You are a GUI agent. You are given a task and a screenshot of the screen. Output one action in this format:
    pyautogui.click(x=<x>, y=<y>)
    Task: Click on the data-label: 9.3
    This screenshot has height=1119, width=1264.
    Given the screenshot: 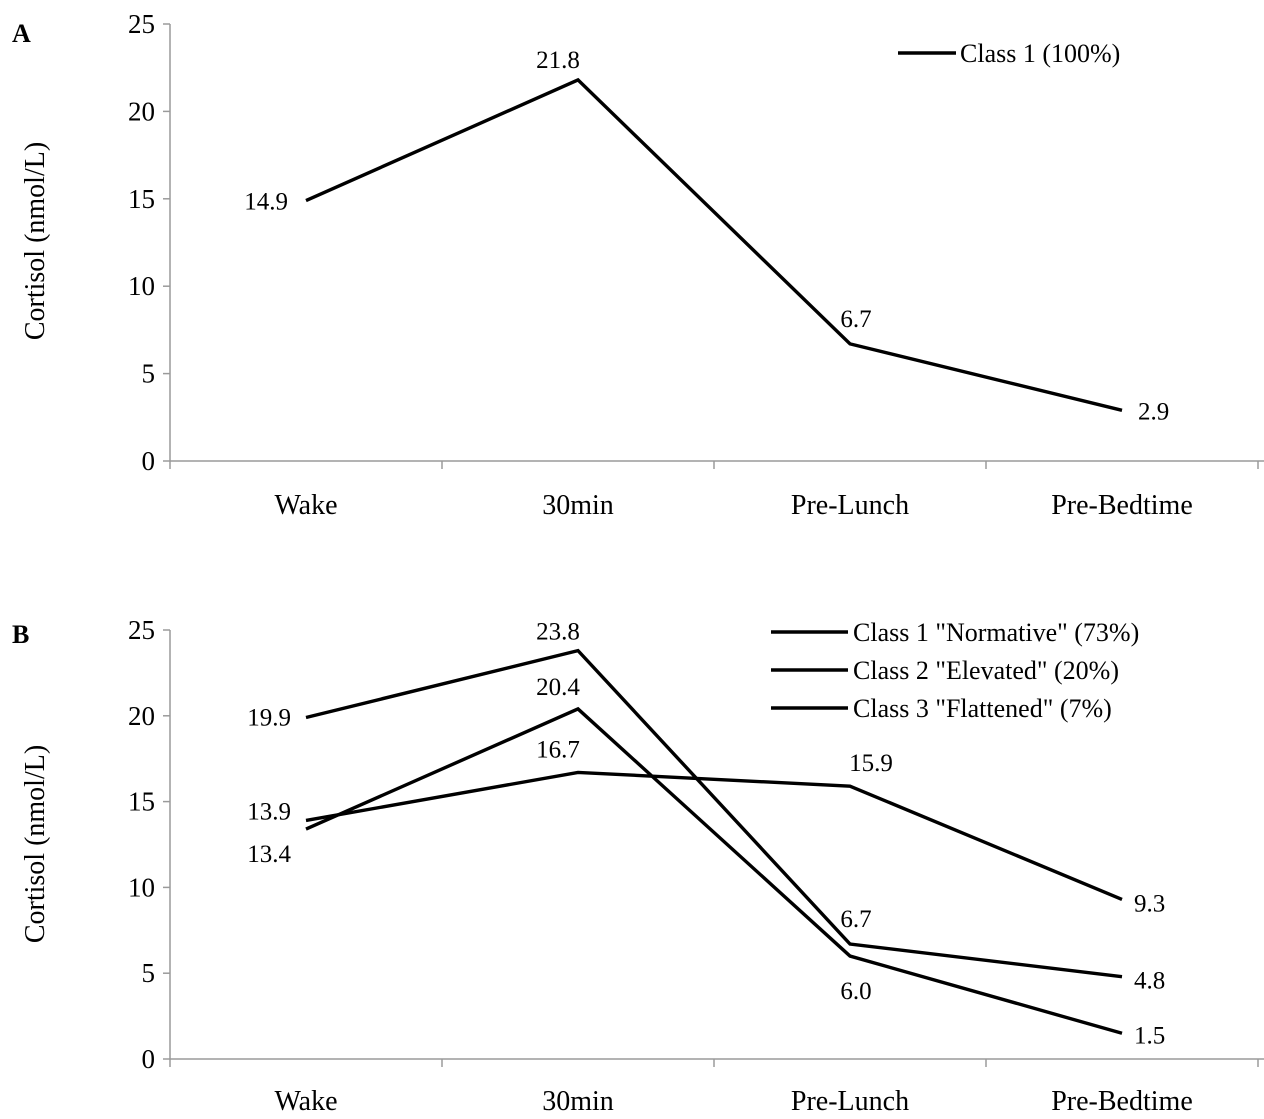 What is the action you would take?
    pyautogui.click(x=1149, y=903)
    